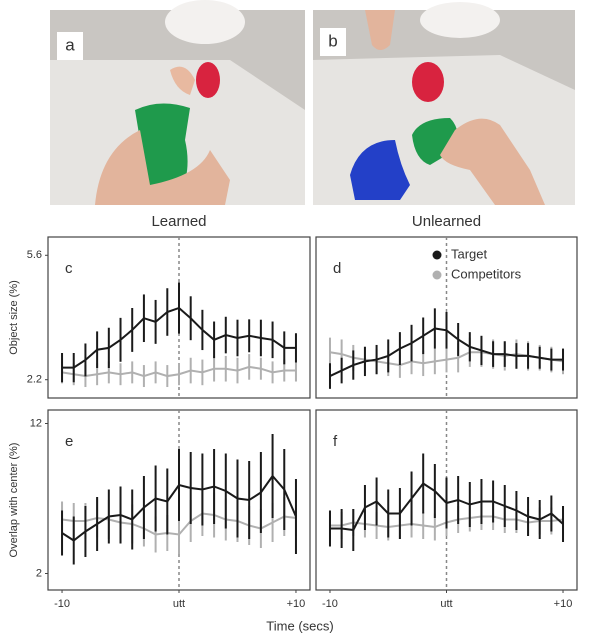  I want to click on photo-b: b, so click(444, 103).